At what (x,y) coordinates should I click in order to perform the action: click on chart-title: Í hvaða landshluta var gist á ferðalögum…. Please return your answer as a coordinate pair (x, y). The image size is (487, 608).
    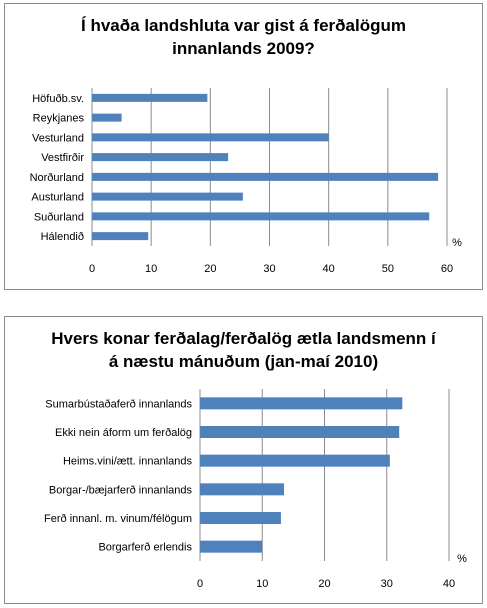
    Looking at the image, I should click on (243, 37).